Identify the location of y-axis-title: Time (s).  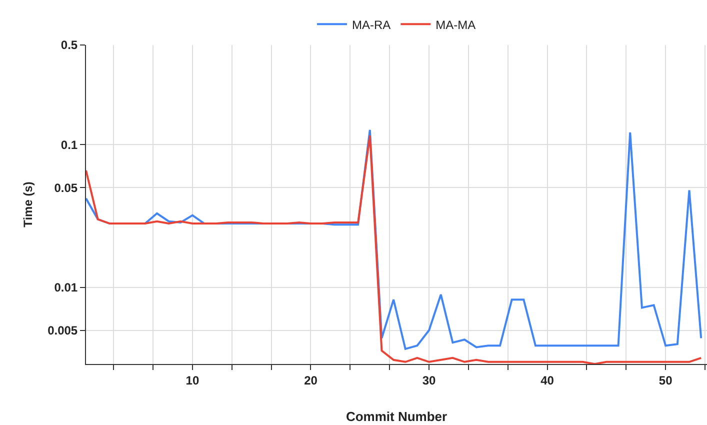
(27, 205).